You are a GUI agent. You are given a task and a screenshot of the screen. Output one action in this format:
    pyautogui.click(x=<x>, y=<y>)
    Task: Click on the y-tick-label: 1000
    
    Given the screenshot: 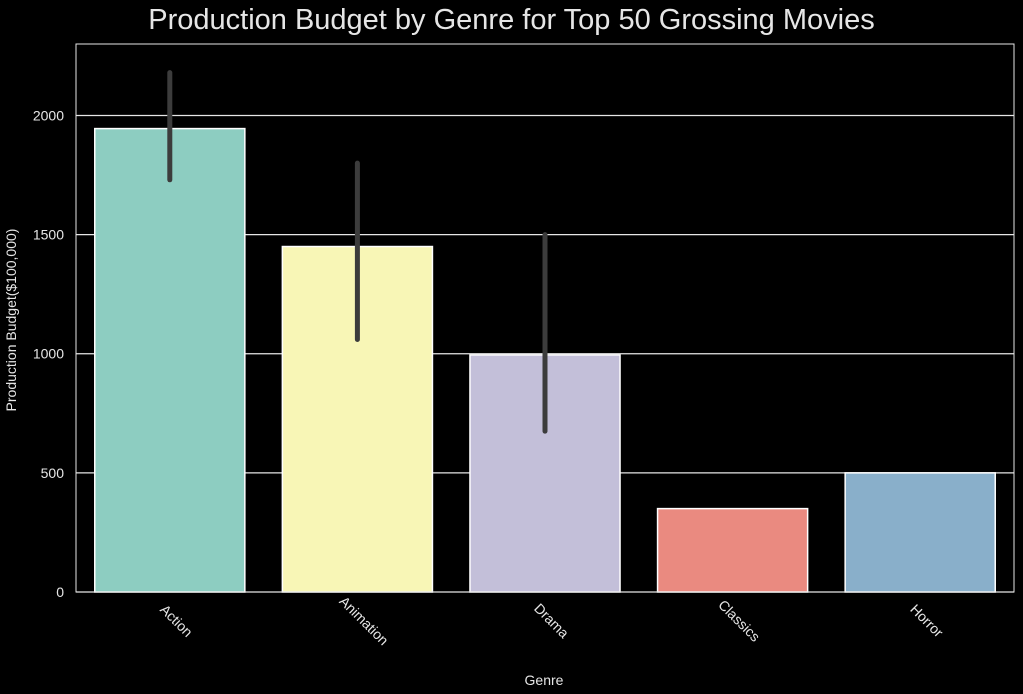 What is the action you would take?
    pyautogui.click(x=48, y=354)
    